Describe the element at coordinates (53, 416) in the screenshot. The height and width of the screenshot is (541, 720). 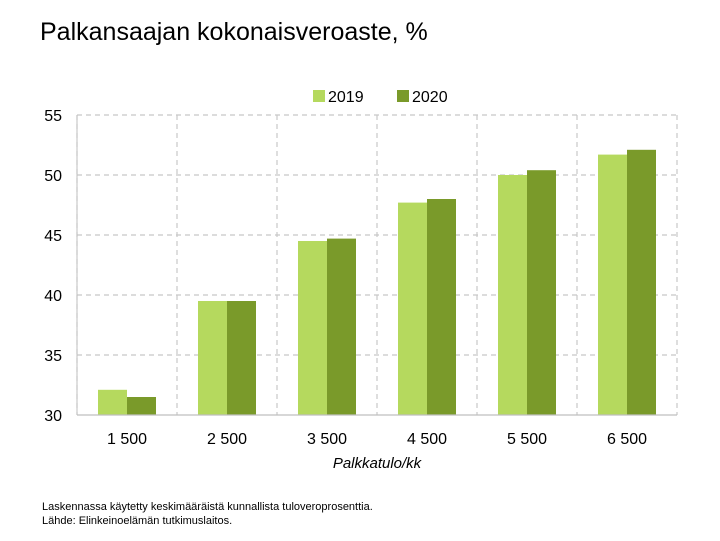
I see `y-tick-label: 30` at that location.